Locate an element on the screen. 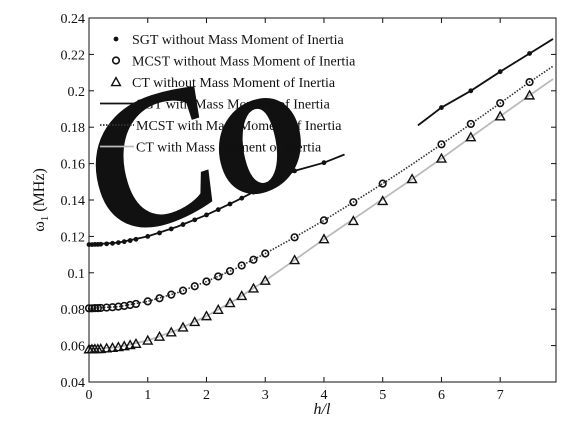 The width and height of the screenshot is (561, 421). y-axis-title: ω1 (MHz) is located at coordinates (41, 200).